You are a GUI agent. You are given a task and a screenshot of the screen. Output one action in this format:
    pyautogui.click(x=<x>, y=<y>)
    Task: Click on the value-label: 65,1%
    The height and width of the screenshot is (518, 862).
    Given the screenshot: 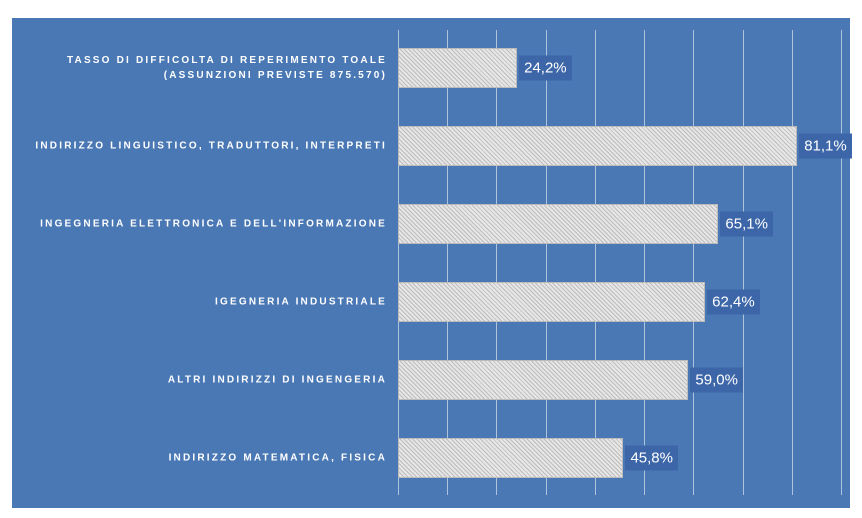 What is the action you would take?
    pyautogui.click(x=746, y=224)
    